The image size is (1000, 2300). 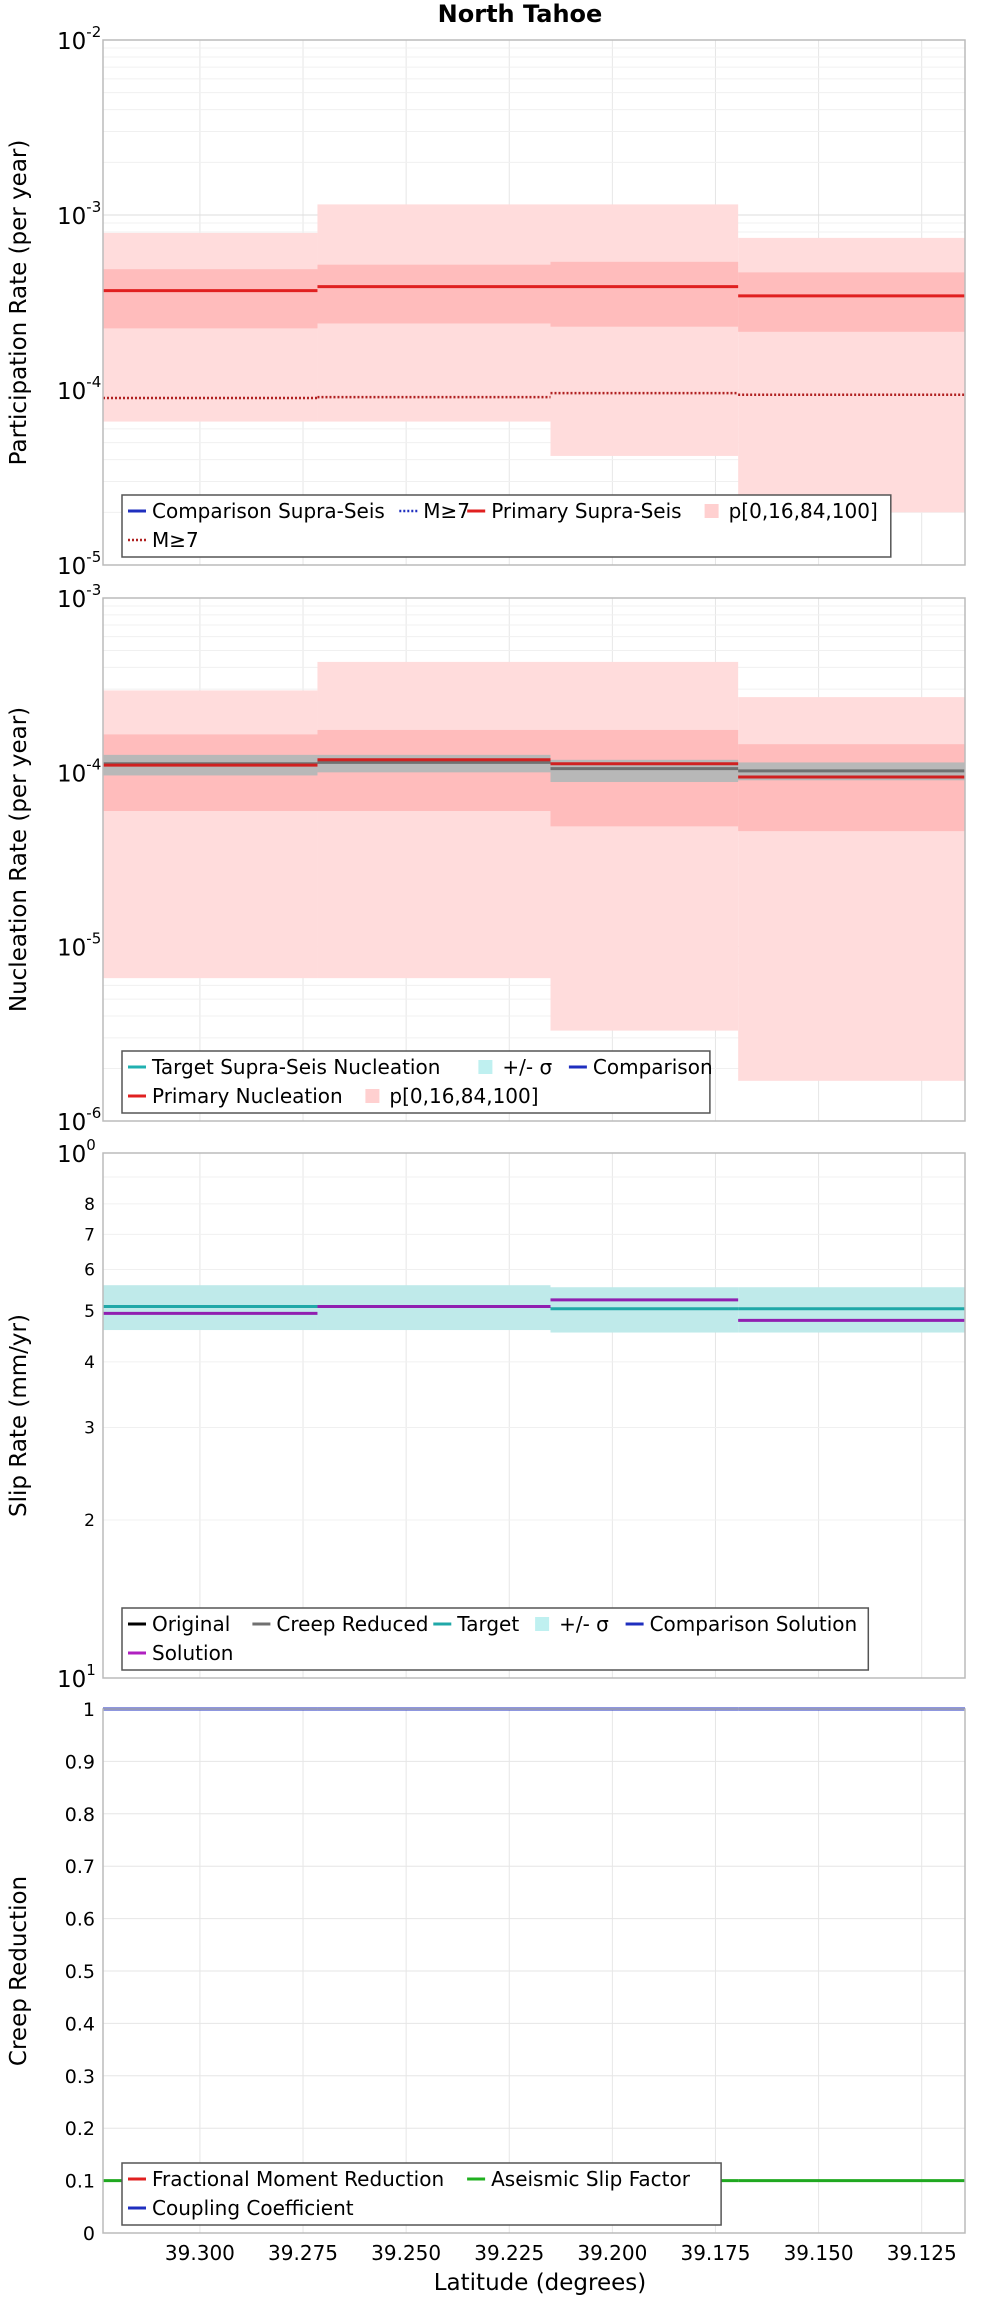 I want to click on y-tick-label: 0.7, so click(x=80, y=1867).